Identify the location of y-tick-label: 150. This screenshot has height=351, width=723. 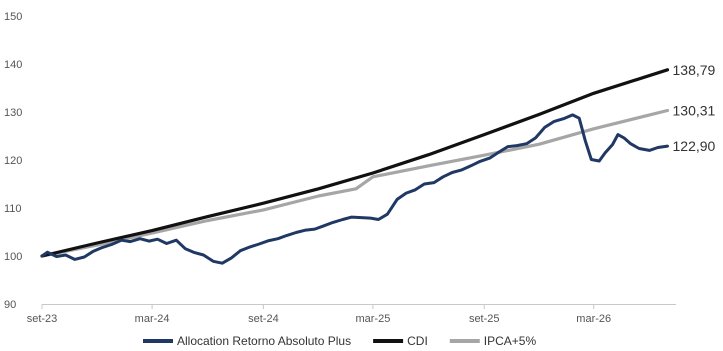
(13, 17).